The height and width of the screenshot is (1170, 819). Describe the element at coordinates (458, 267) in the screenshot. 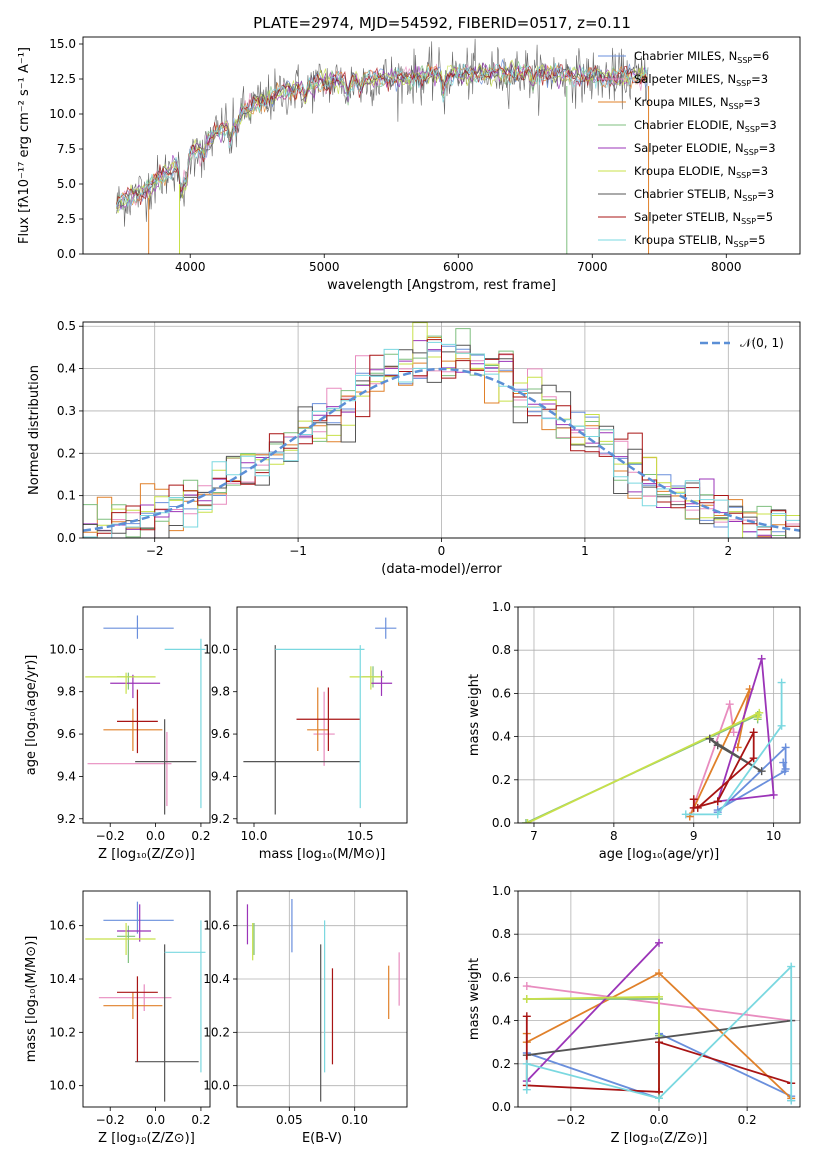

I see `x-tick-label: 6000` at that location.